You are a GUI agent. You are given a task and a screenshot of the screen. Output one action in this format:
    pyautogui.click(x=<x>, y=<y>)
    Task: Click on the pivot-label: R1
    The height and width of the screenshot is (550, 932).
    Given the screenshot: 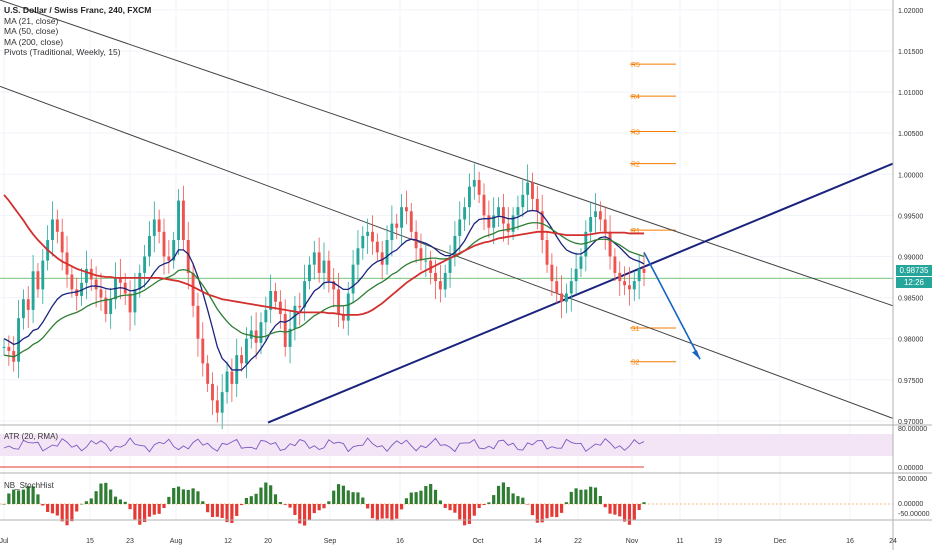 What is the action you would take?
    pyautogui.click(x=635, y=231)
    